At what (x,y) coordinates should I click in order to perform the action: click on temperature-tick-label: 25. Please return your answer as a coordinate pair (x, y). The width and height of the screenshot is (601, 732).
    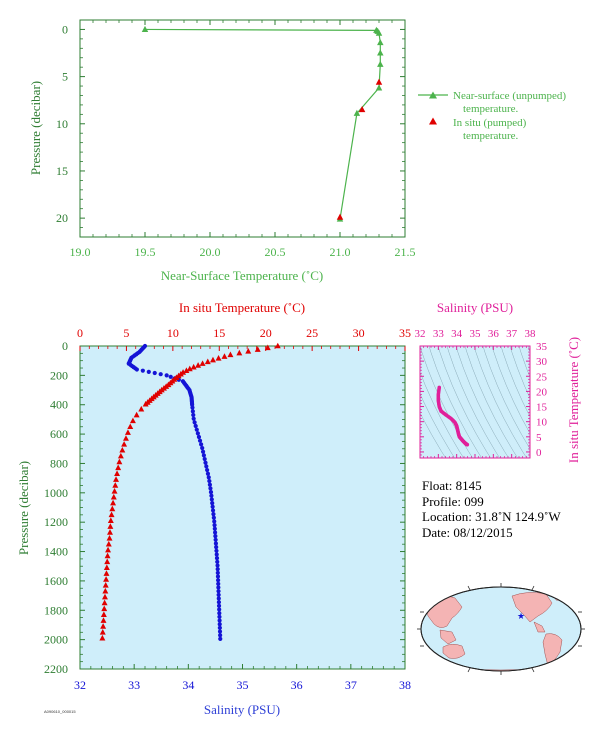
    Looking at the image, I should click on (312, 333).